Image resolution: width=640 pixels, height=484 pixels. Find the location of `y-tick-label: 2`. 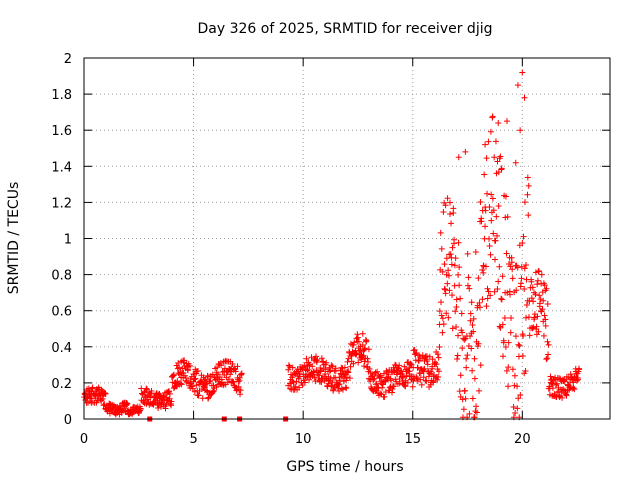

y-tick-label: 2 is located at coordinates (68, 59).